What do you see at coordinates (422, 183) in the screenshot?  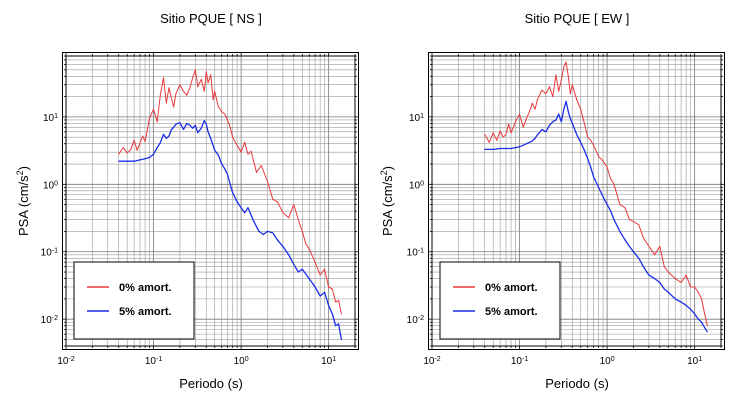 I see `y-tick-exponent: 0` at bounding box center [422, 183].